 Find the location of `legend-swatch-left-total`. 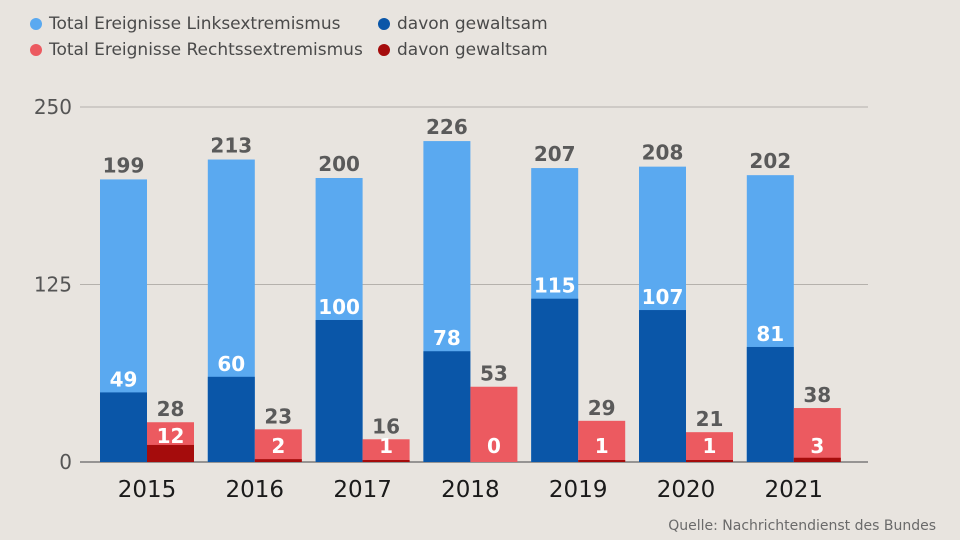

legend-swatch-left-total is located at coordinates (36, 24).